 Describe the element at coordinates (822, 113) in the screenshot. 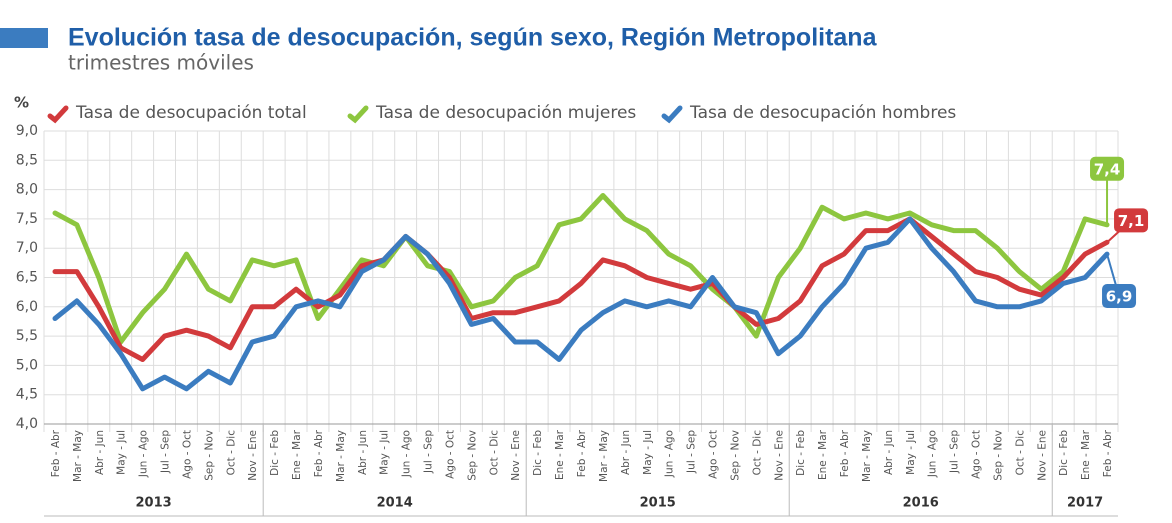

I see `legend-label: Tasa de desocupación hombres` at that location.